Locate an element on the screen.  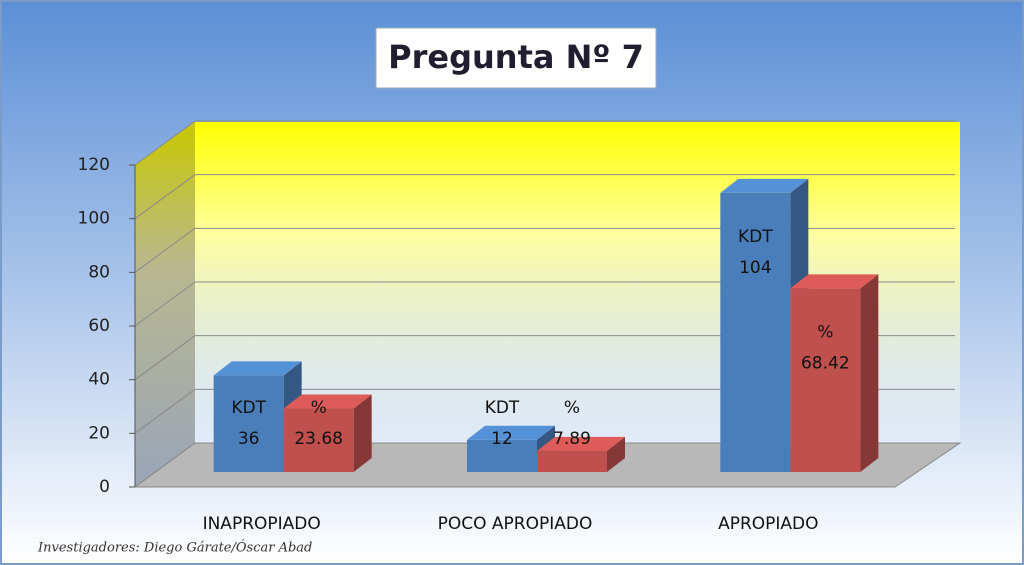
title-box is located at coordinates (516, 58).